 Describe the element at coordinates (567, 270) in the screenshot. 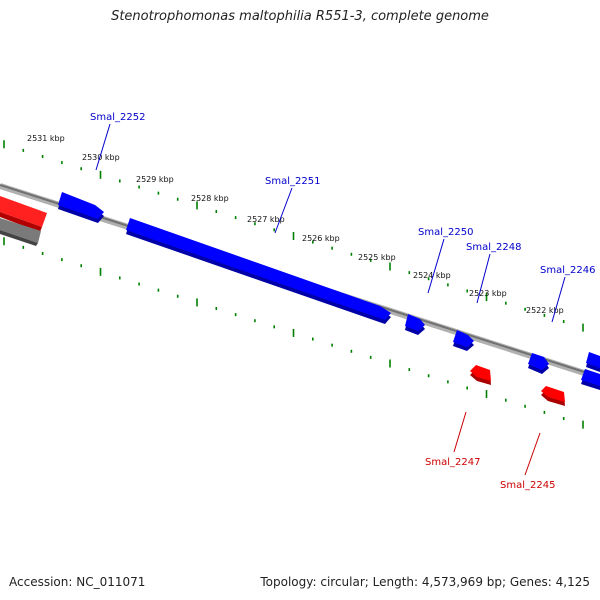

I see `gene-label-smal_2246: Smal_2246` at that location.